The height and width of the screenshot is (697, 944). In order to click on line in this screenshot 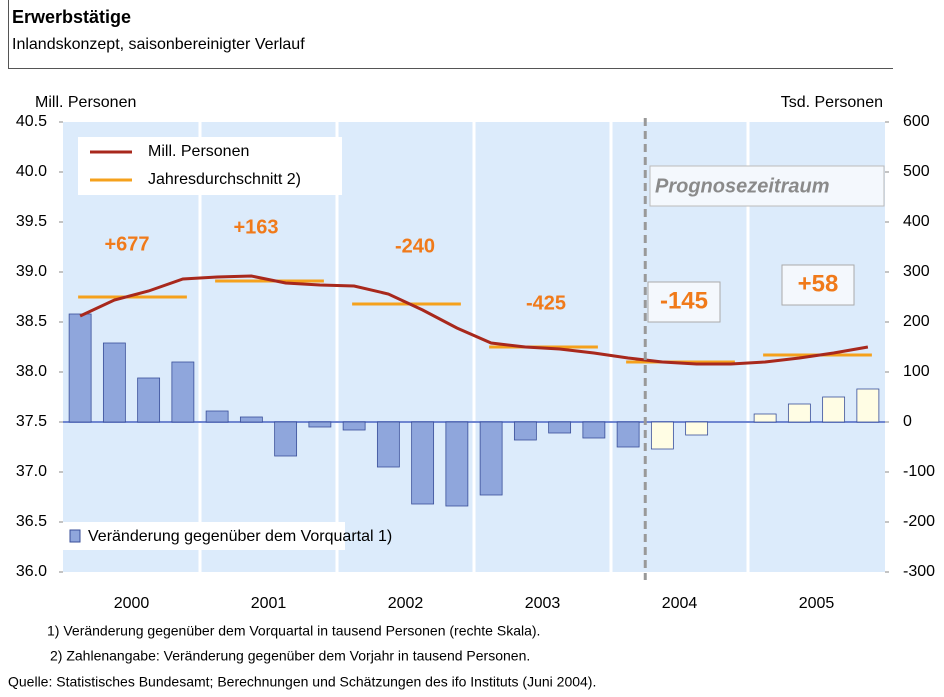, I will do `click(474, 320)`.